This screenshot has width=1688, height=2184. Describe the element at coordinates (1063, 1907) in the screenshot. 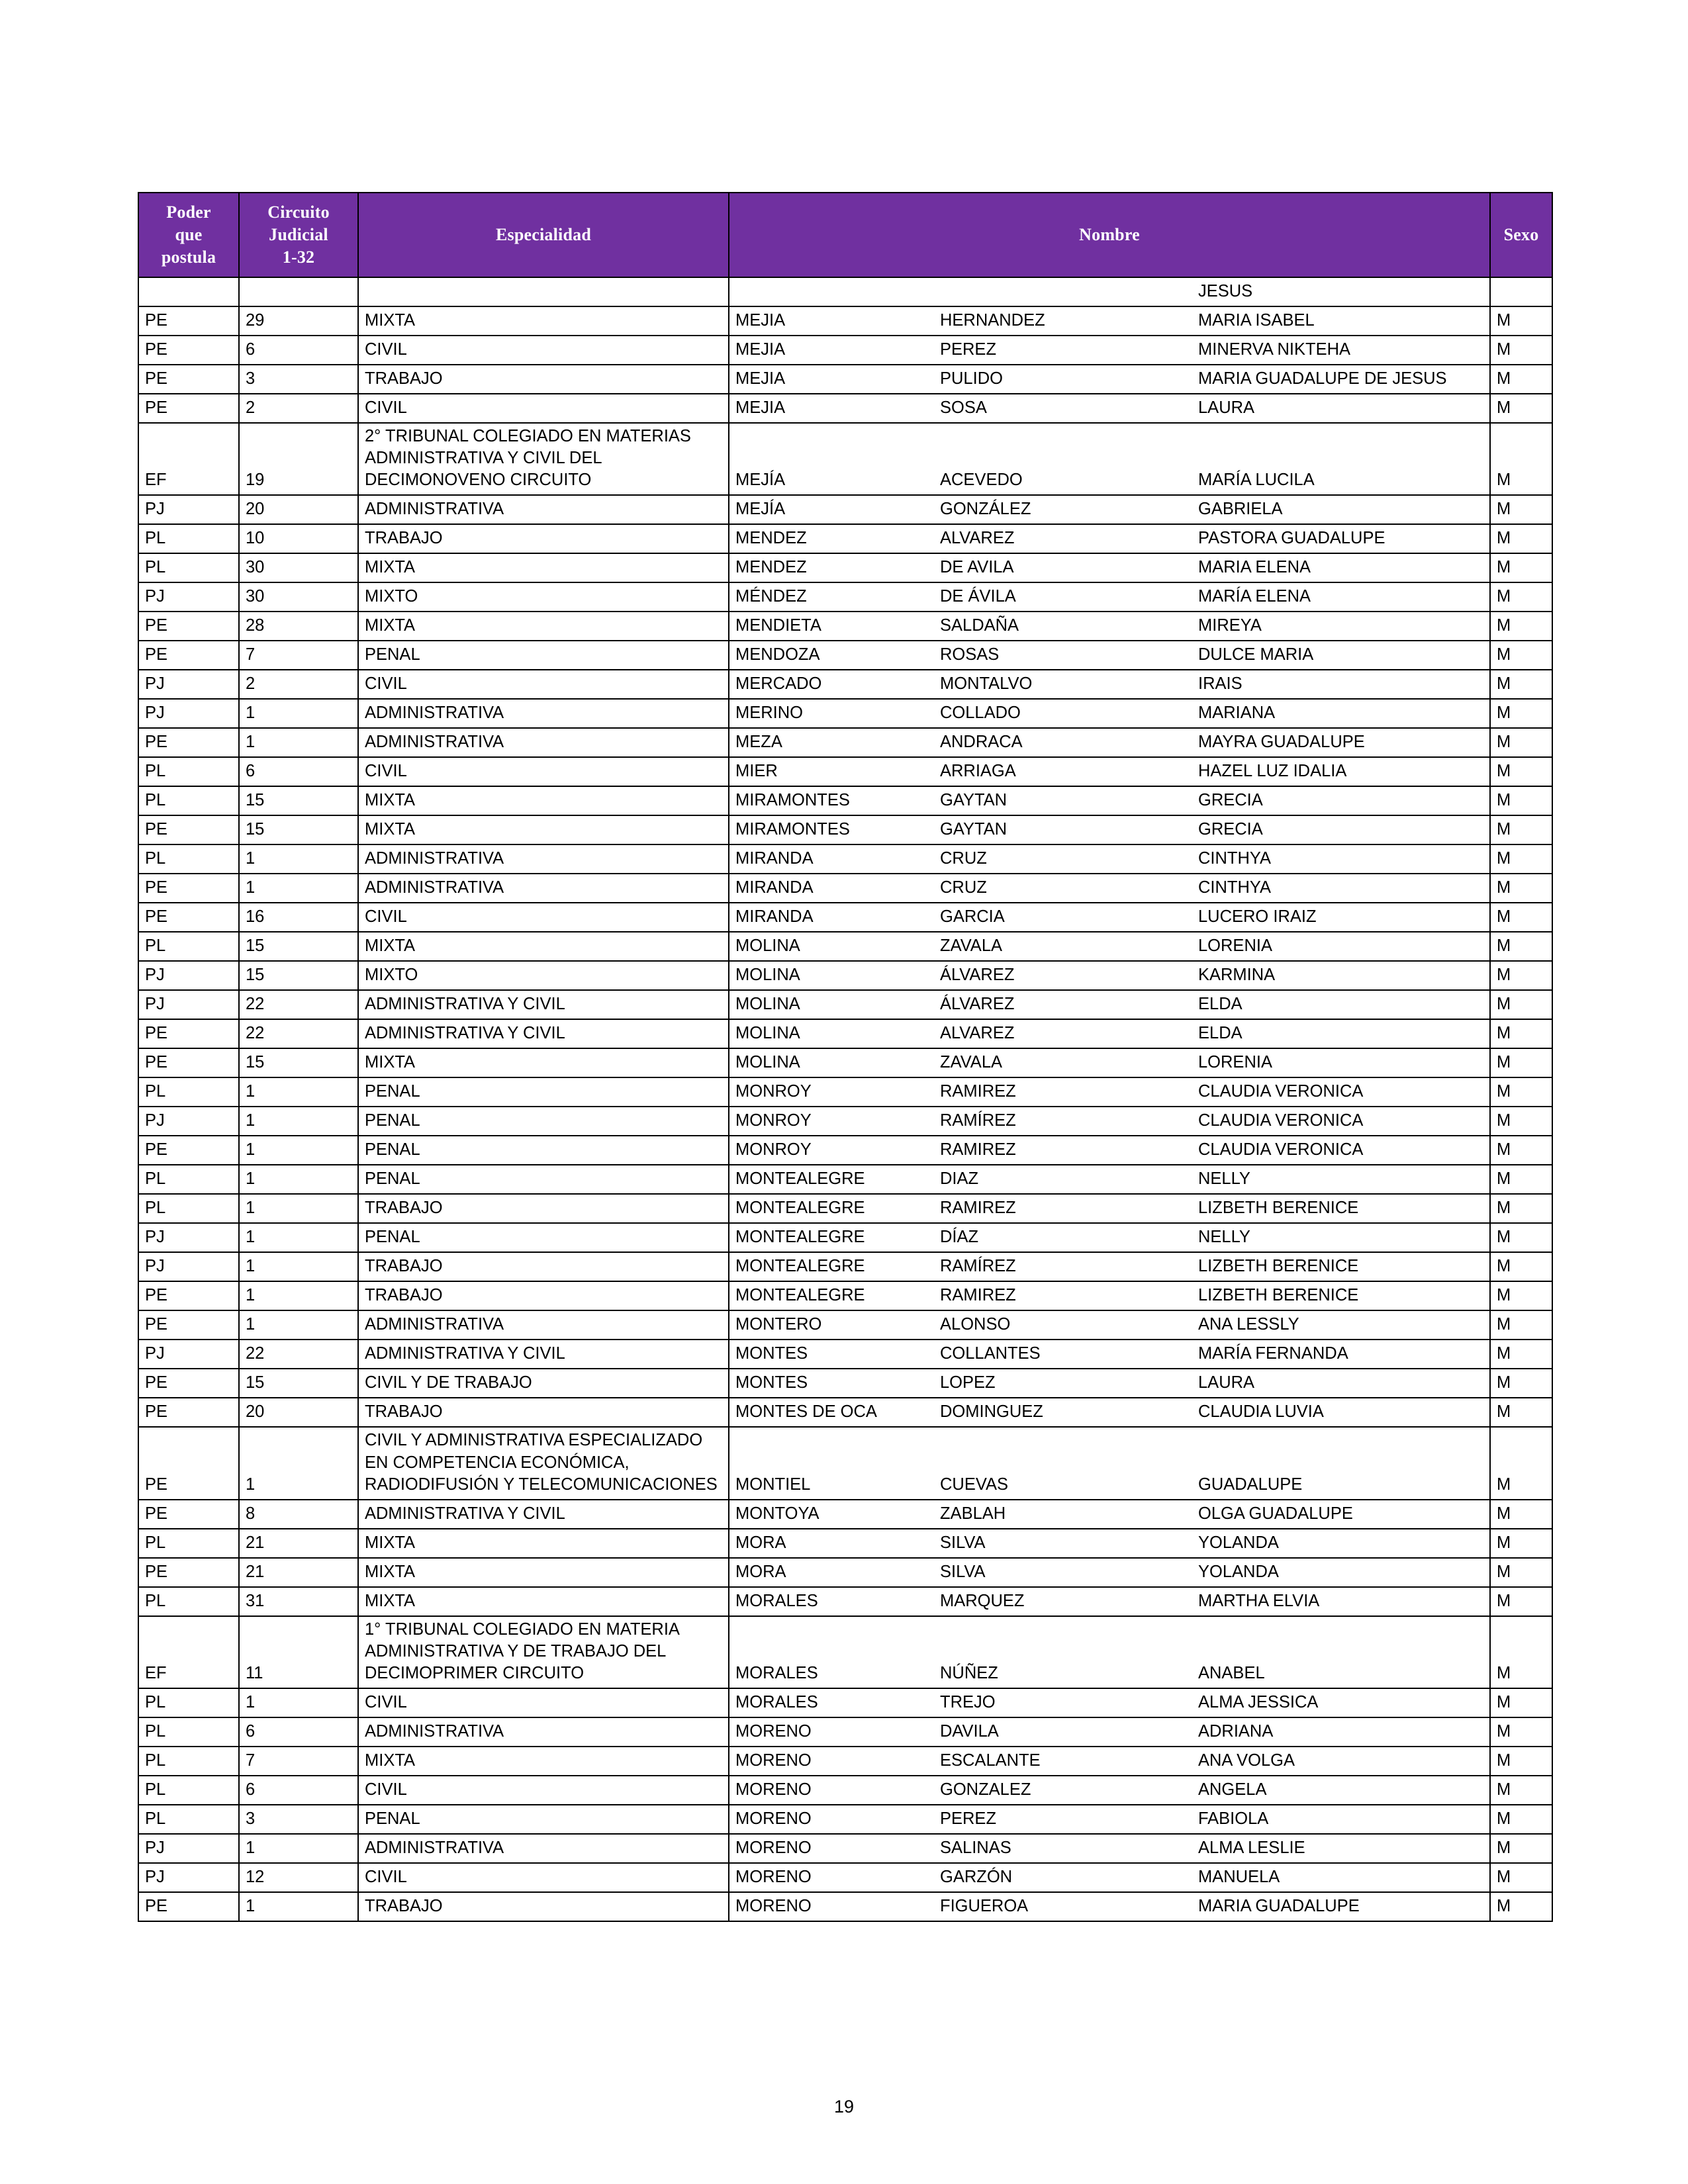

I see `cell-segundo-apellido: FIGUEROA` at that location.